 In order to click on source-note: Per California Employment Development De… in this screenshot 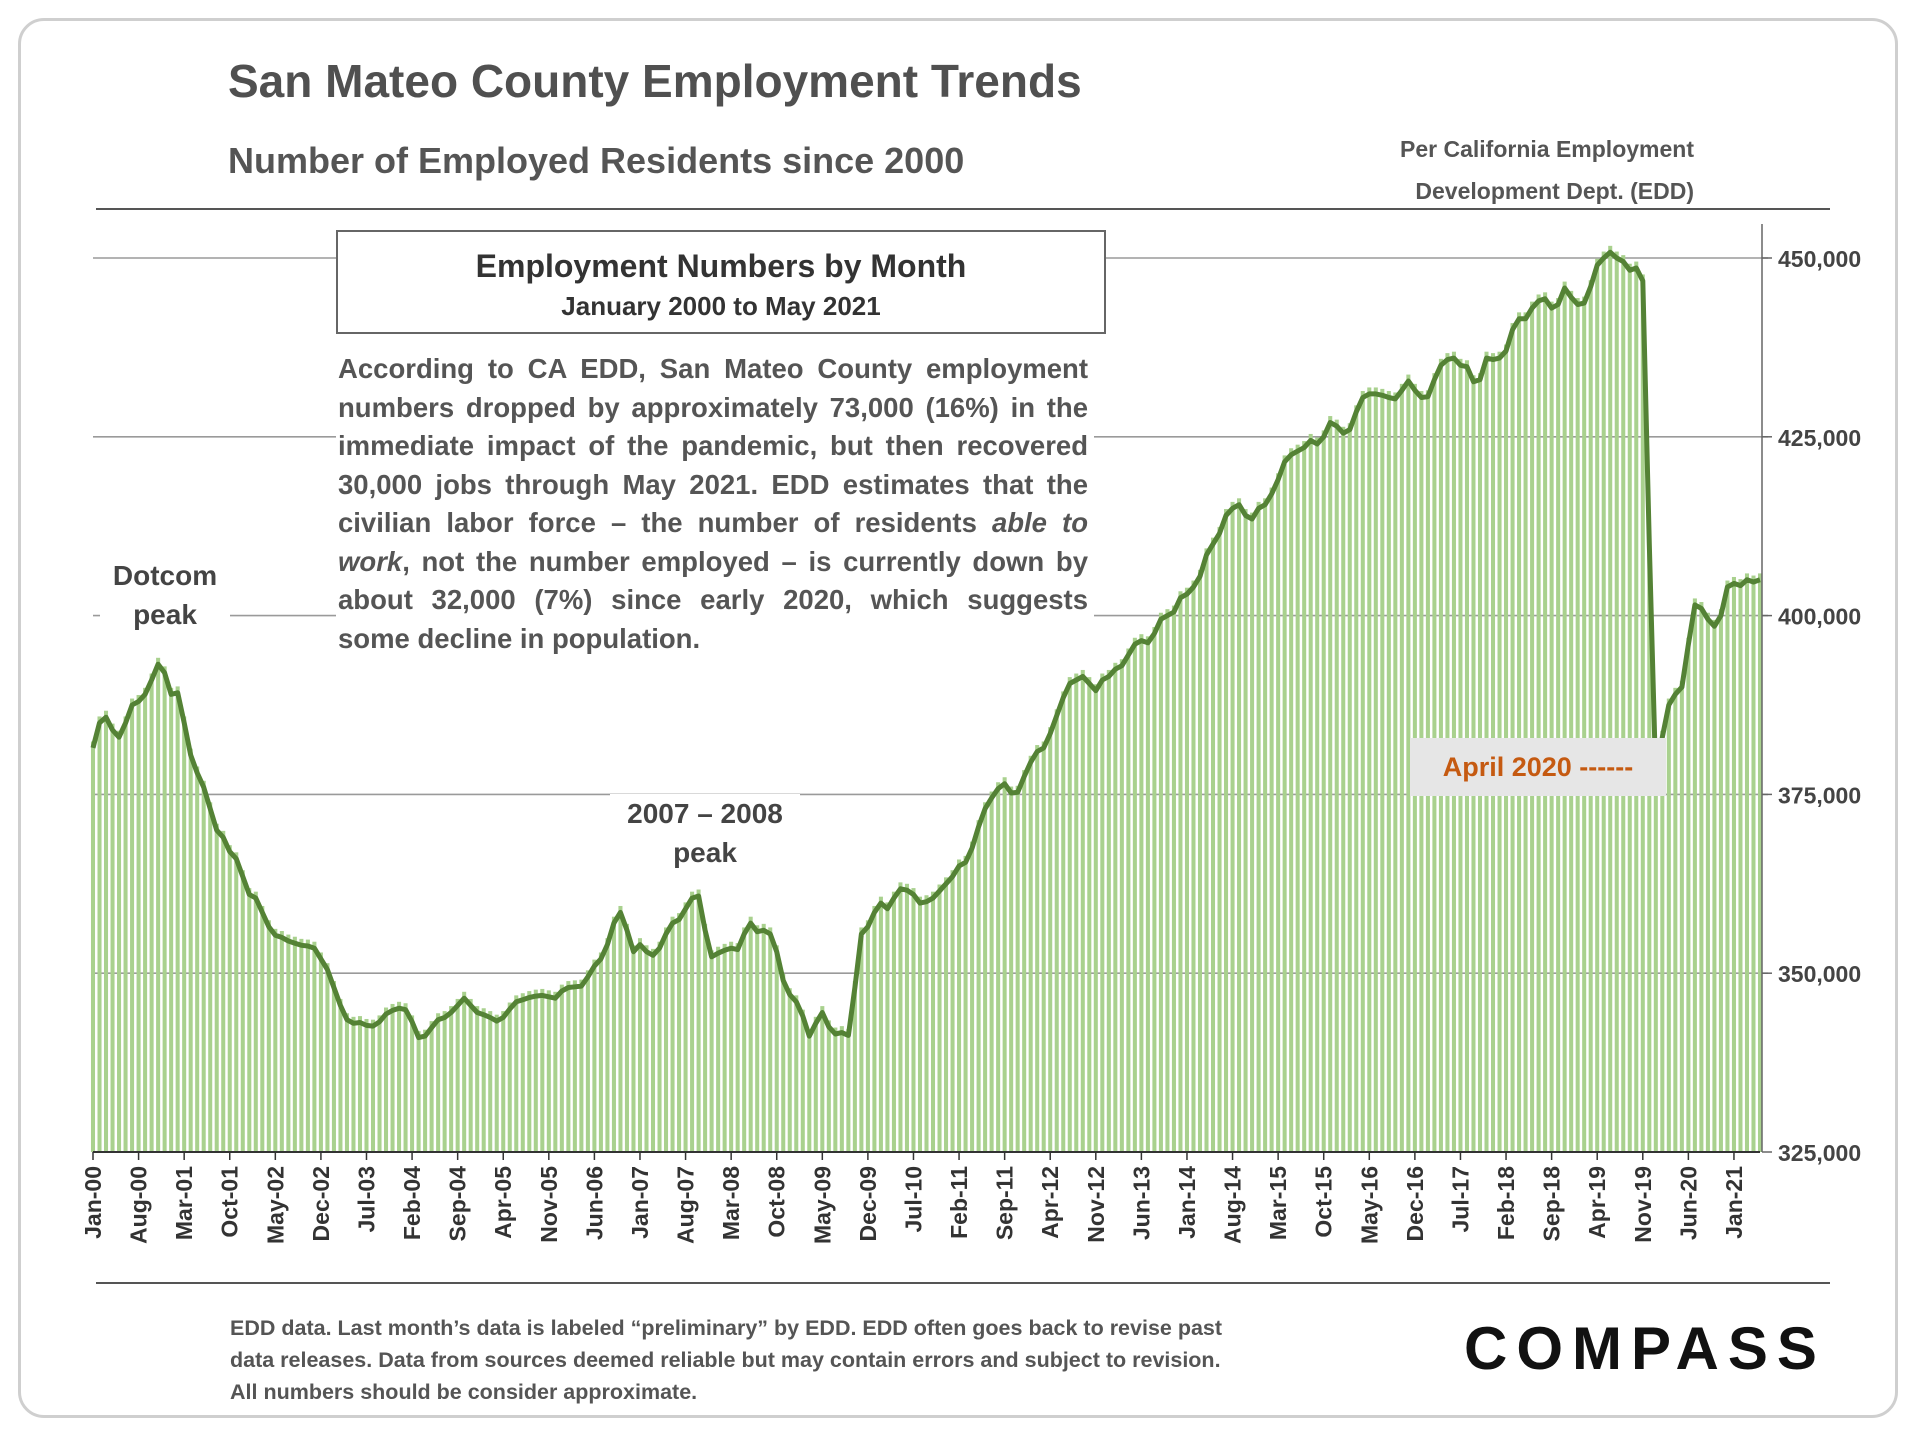, I will do `click(1524, 170)`.